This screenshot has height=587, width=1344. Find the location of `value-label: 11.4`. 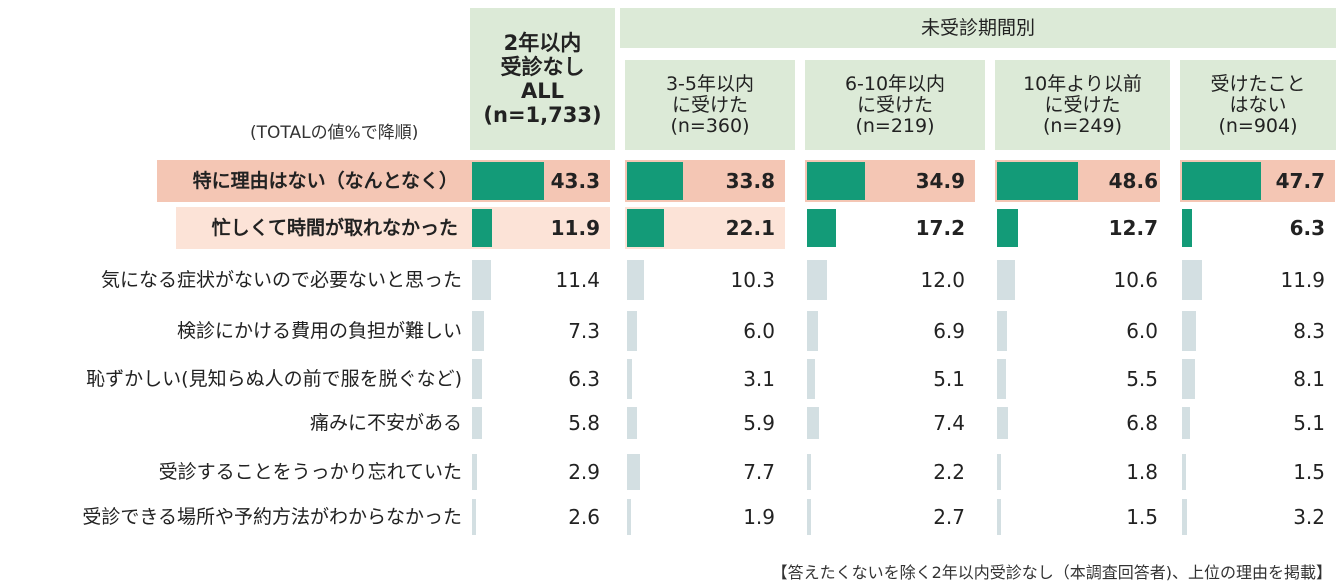

value-label: 11.4 is located at coordinates (577, 280).